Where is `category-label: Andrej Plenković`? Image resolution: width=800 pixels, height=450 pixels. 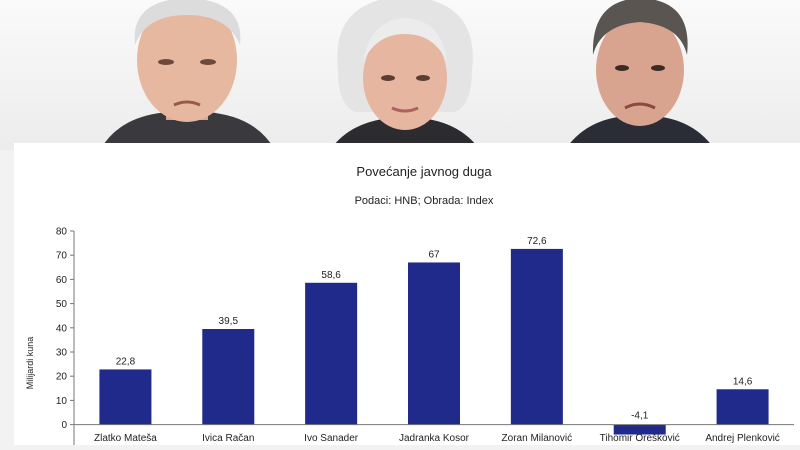 category-label: Andrej Plenković is located at coordinates (742, 438).